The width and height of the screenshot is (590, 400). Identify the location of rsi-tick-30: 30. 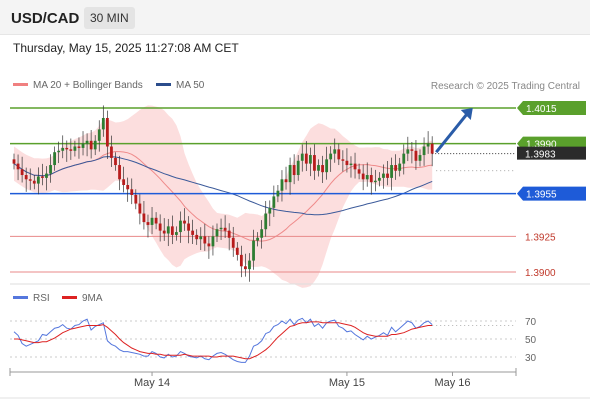
(531, 358).